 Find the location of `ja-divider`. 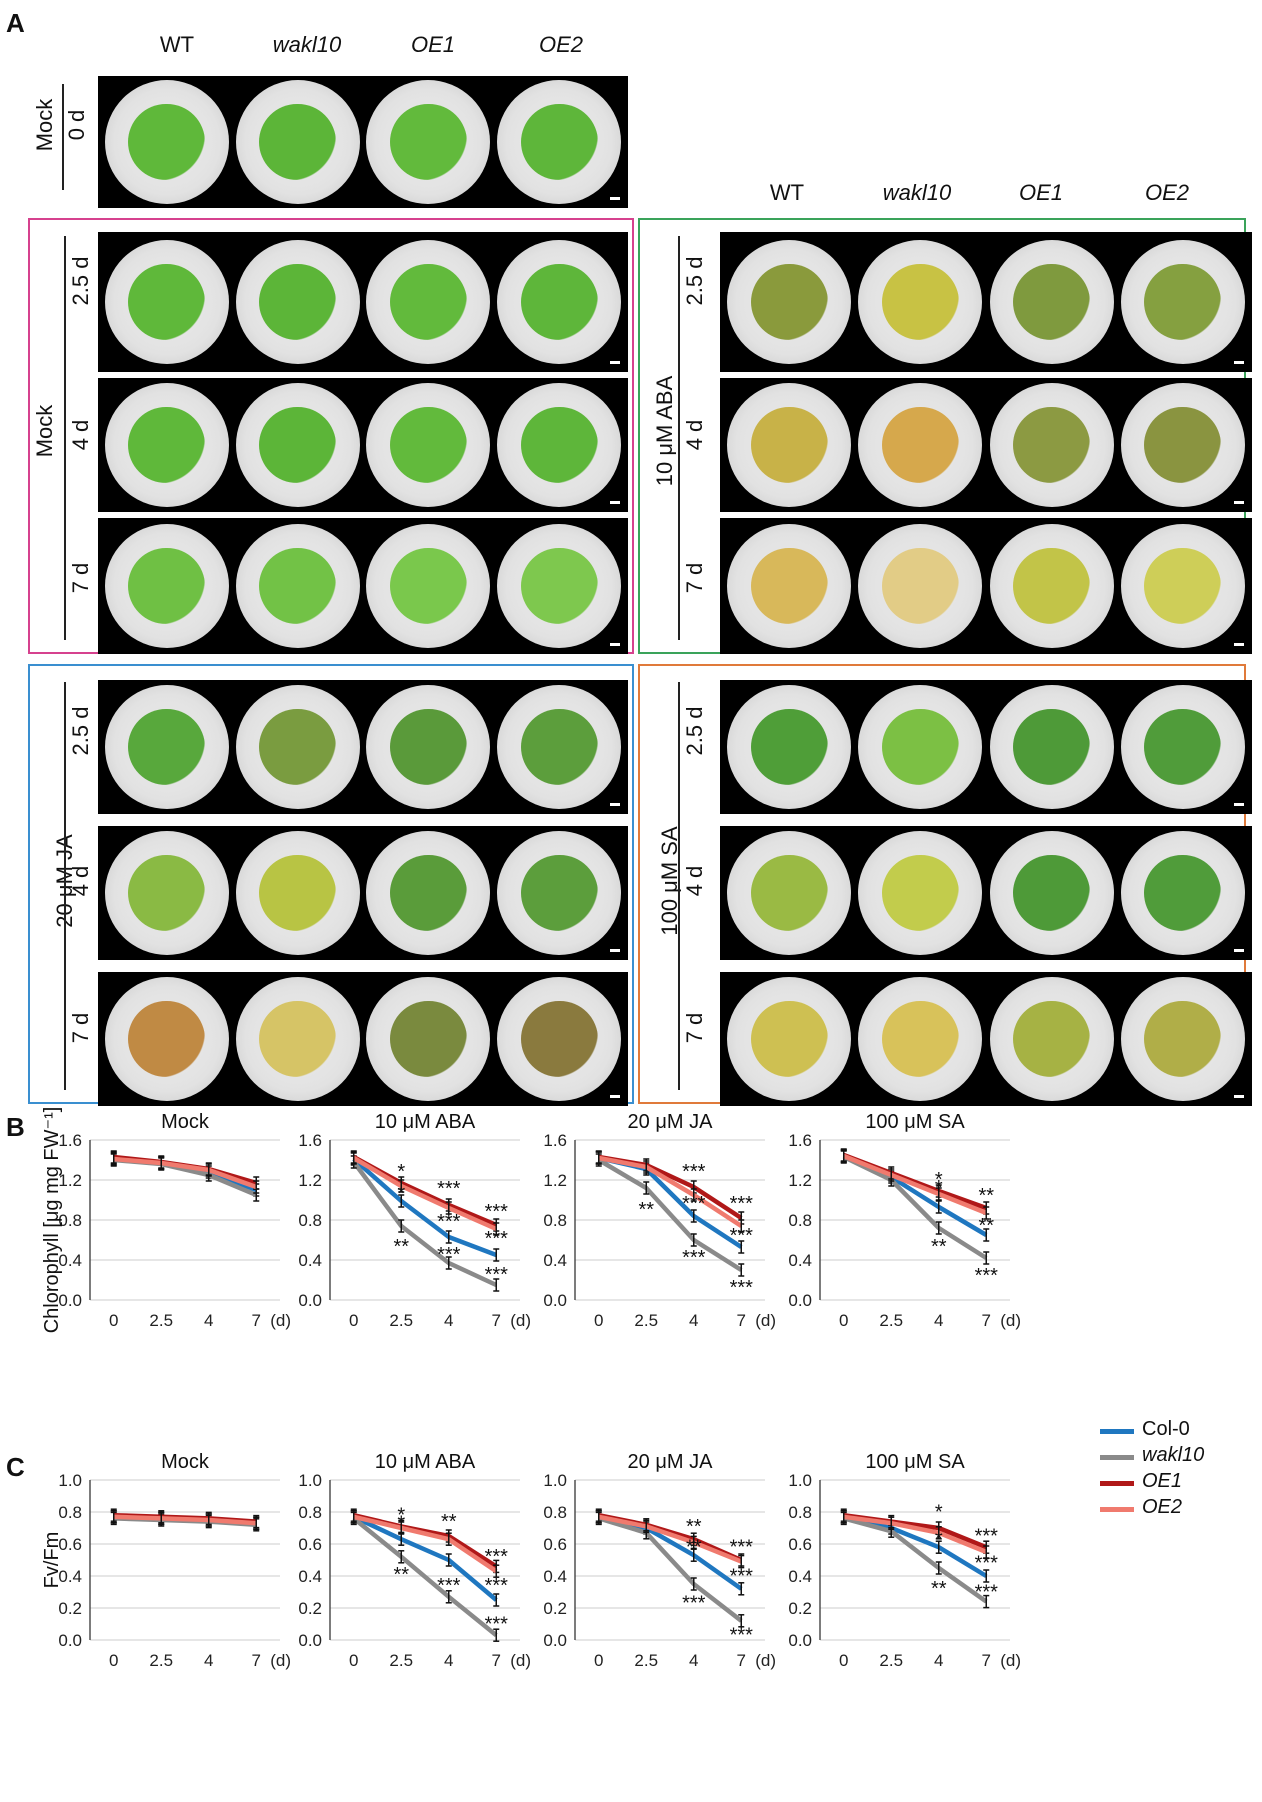

ja-divider is located at coordinates (65, 886).